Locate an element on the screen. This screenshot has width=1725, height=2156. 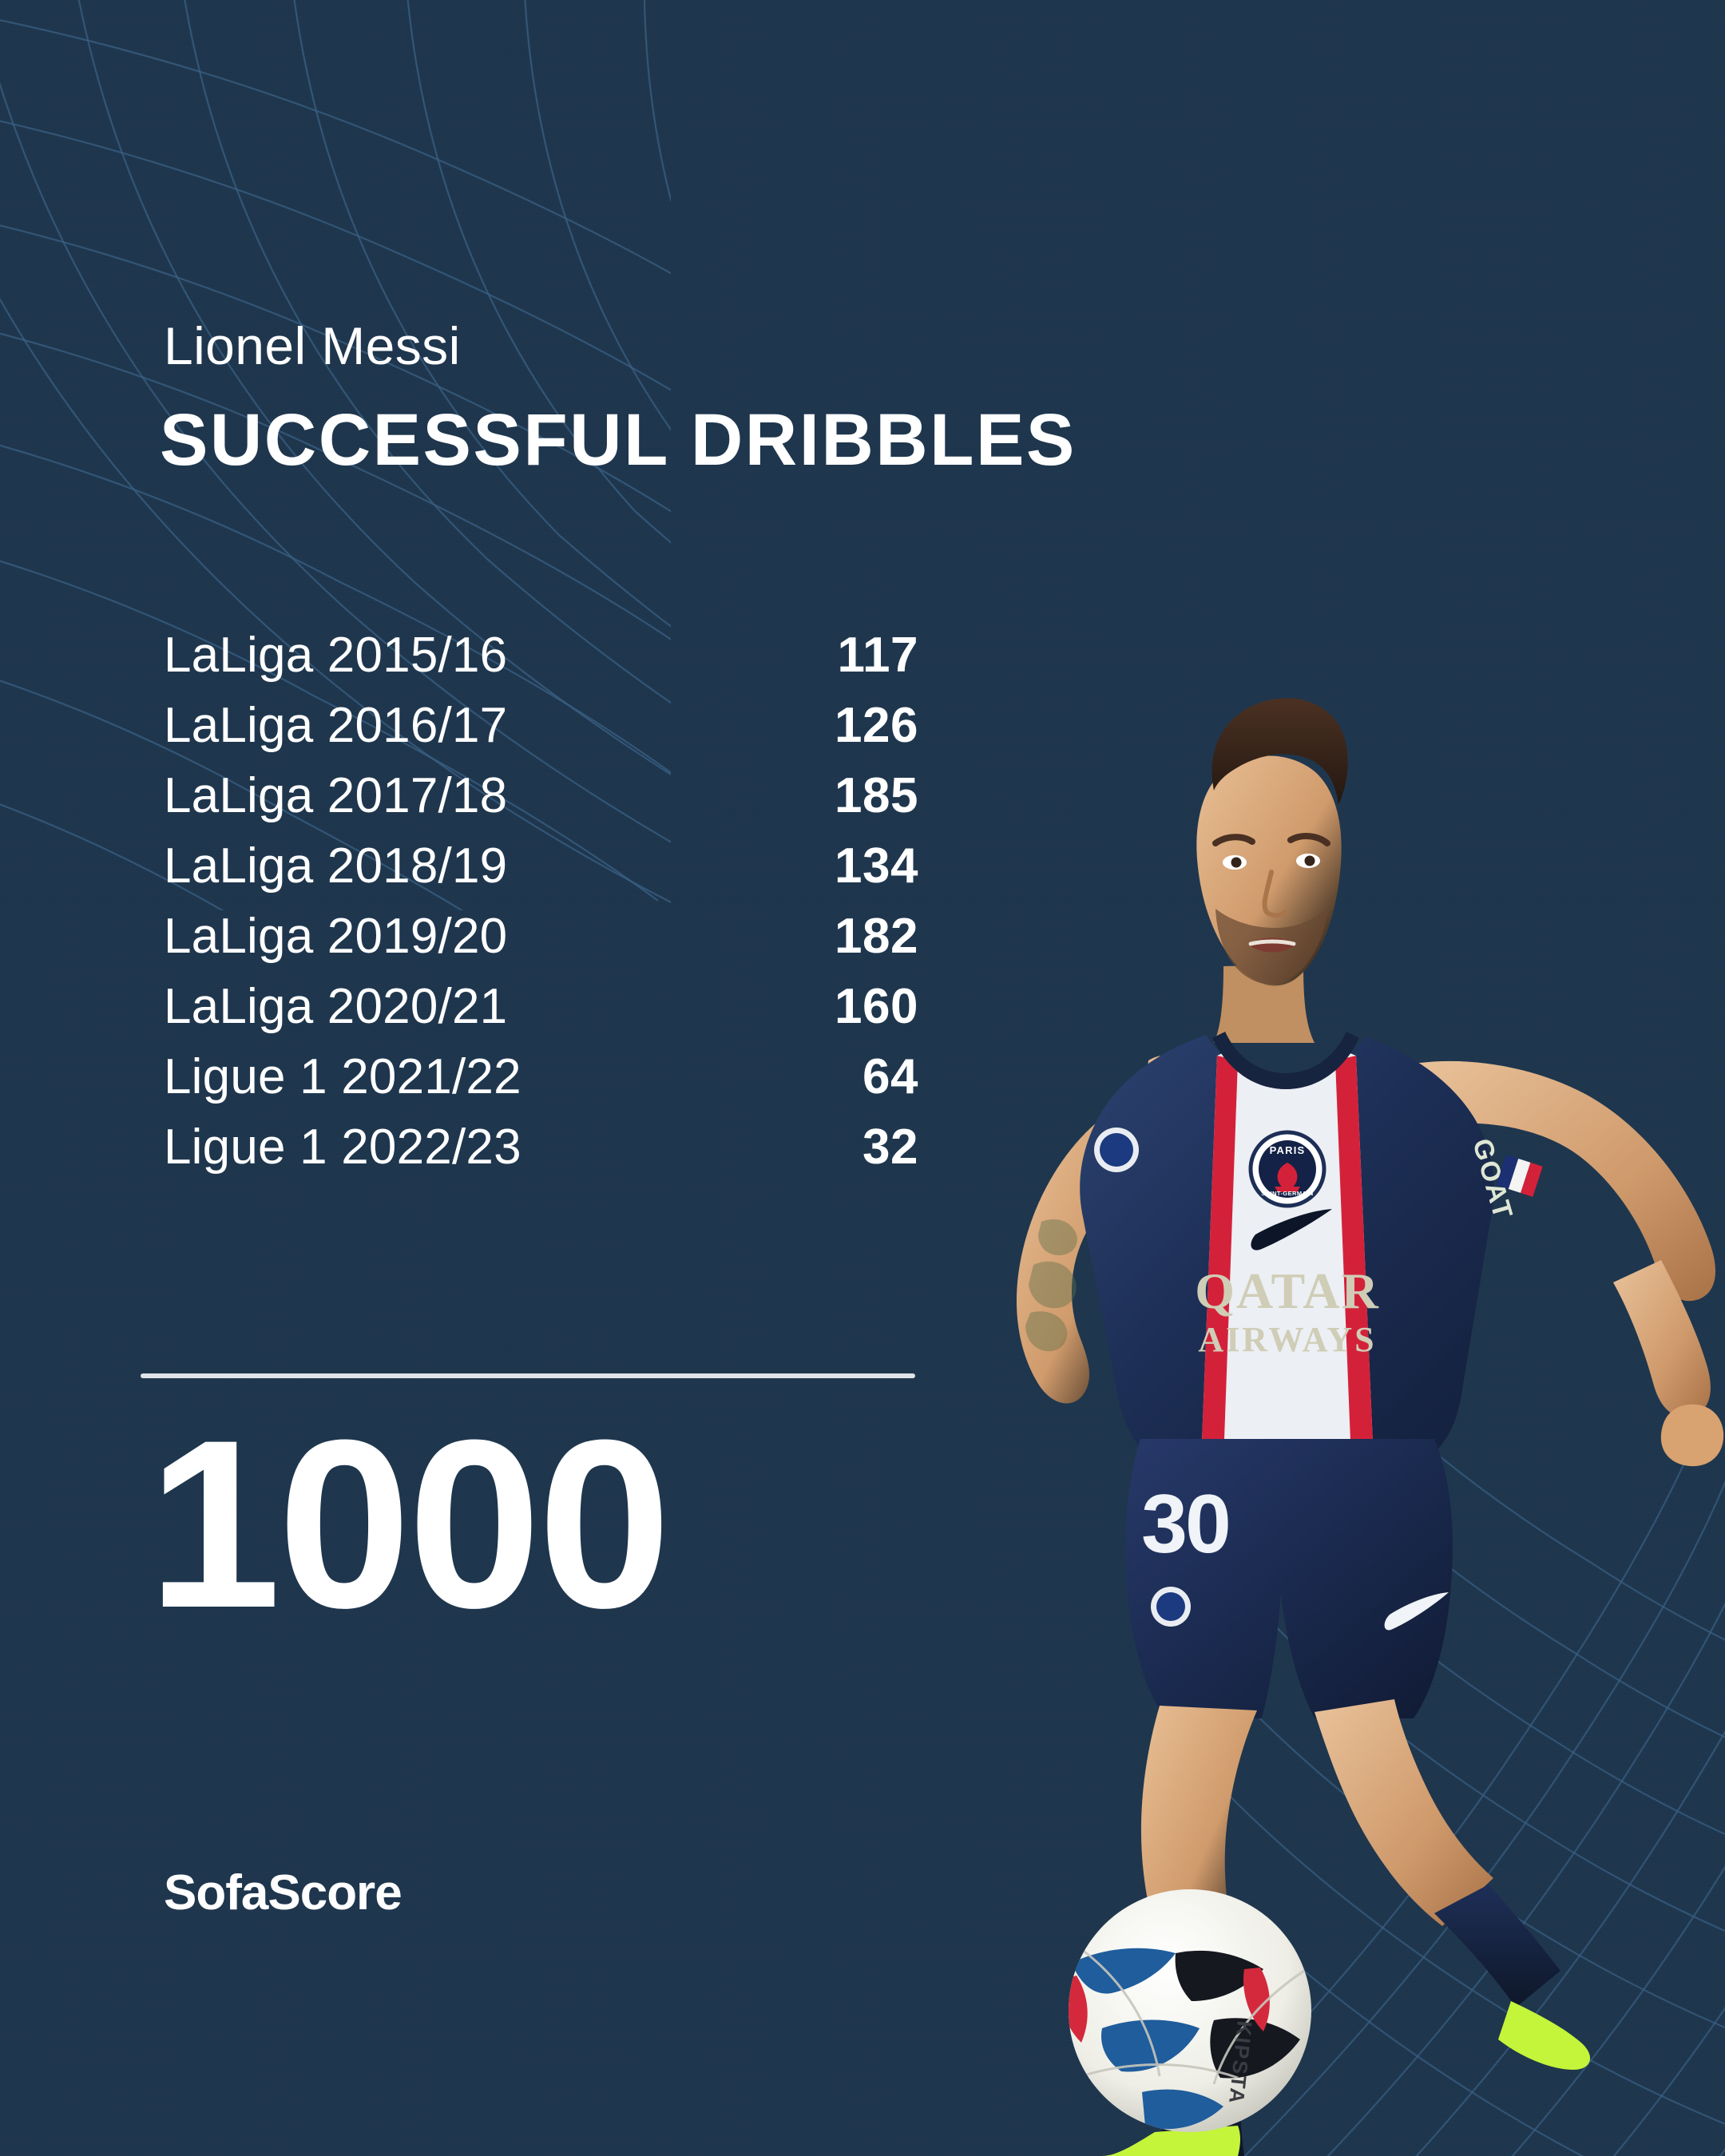
stat-row: LaLiga 2017/18 185 is located at coordinates (541, 802).